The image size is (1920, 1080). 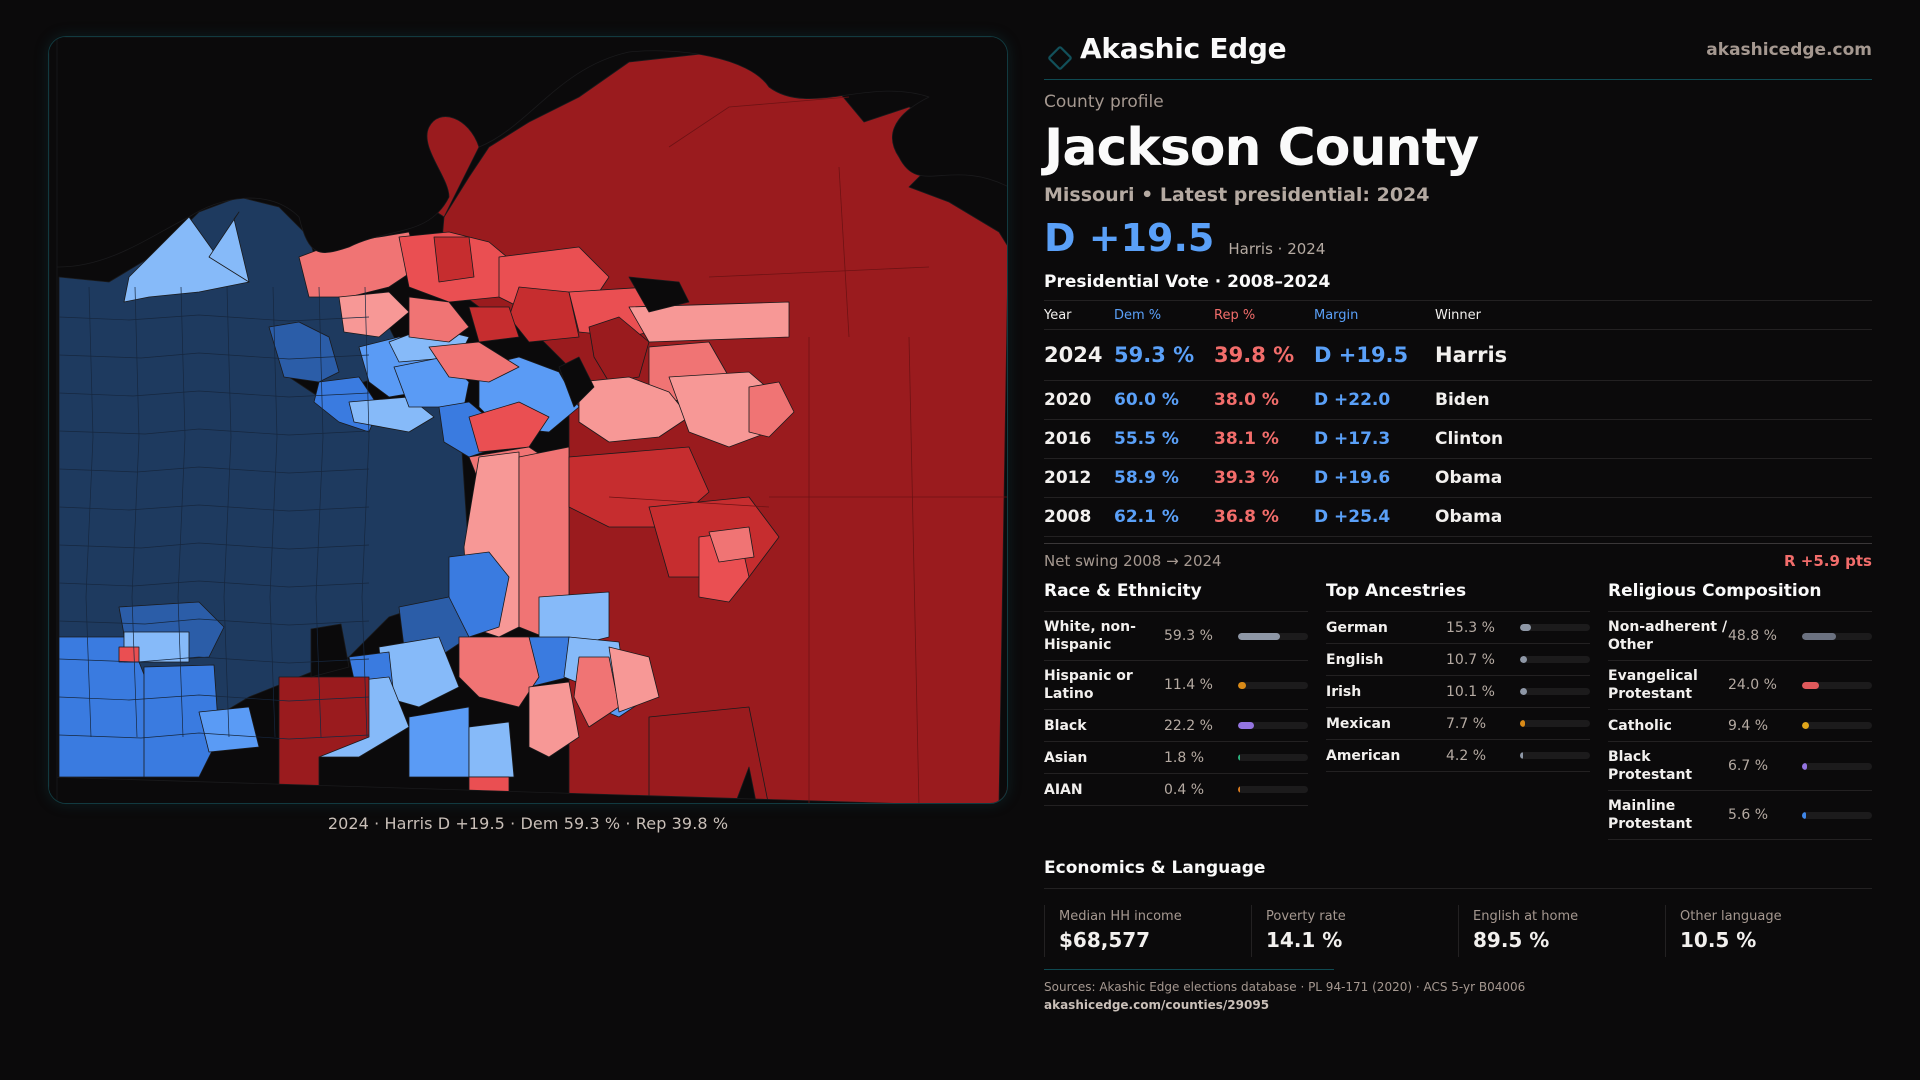 What do you see at coordinates (1718, 940) in the screenshot?
I see `stat-value: 10.5 %` at bounding box center [1718, 940].